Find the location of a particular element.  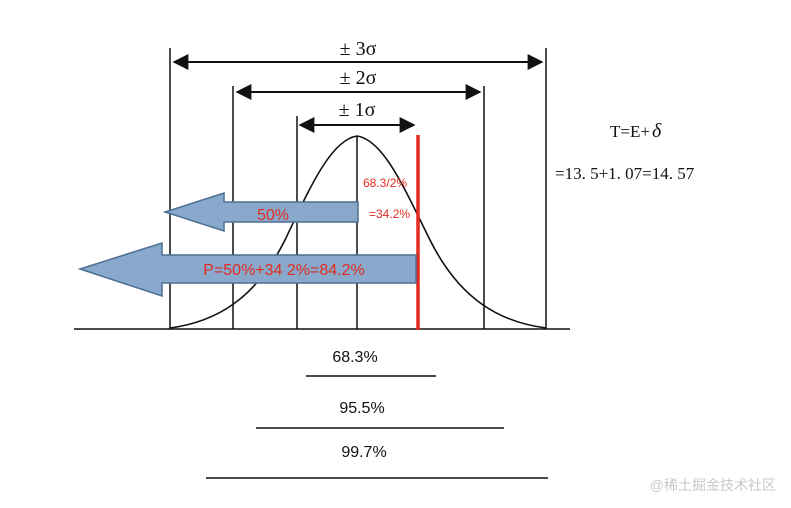

coverage-99-7: 99.7% is located at coordinates (363, 452).